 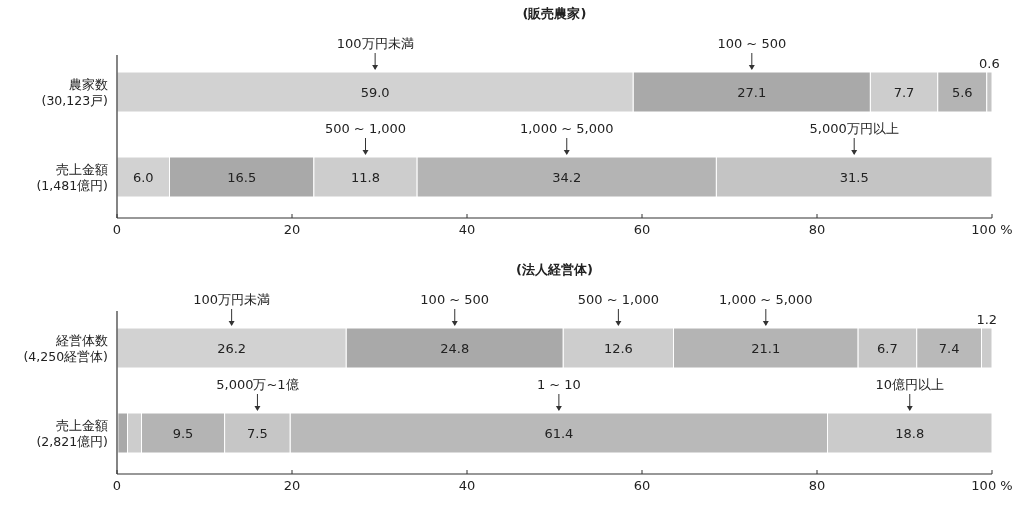 What do you see at coordinates (567, 177) in the screenshot?
I see `data-label: 34.2` at bounding box center [567, 177].